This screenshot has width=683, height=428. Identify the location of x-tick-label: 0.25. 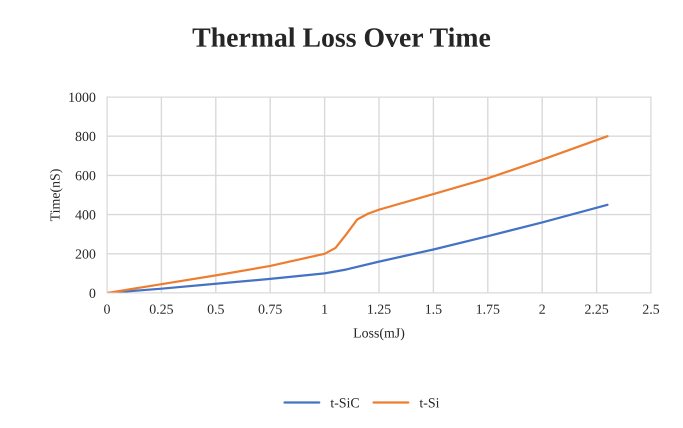
(162, 309).